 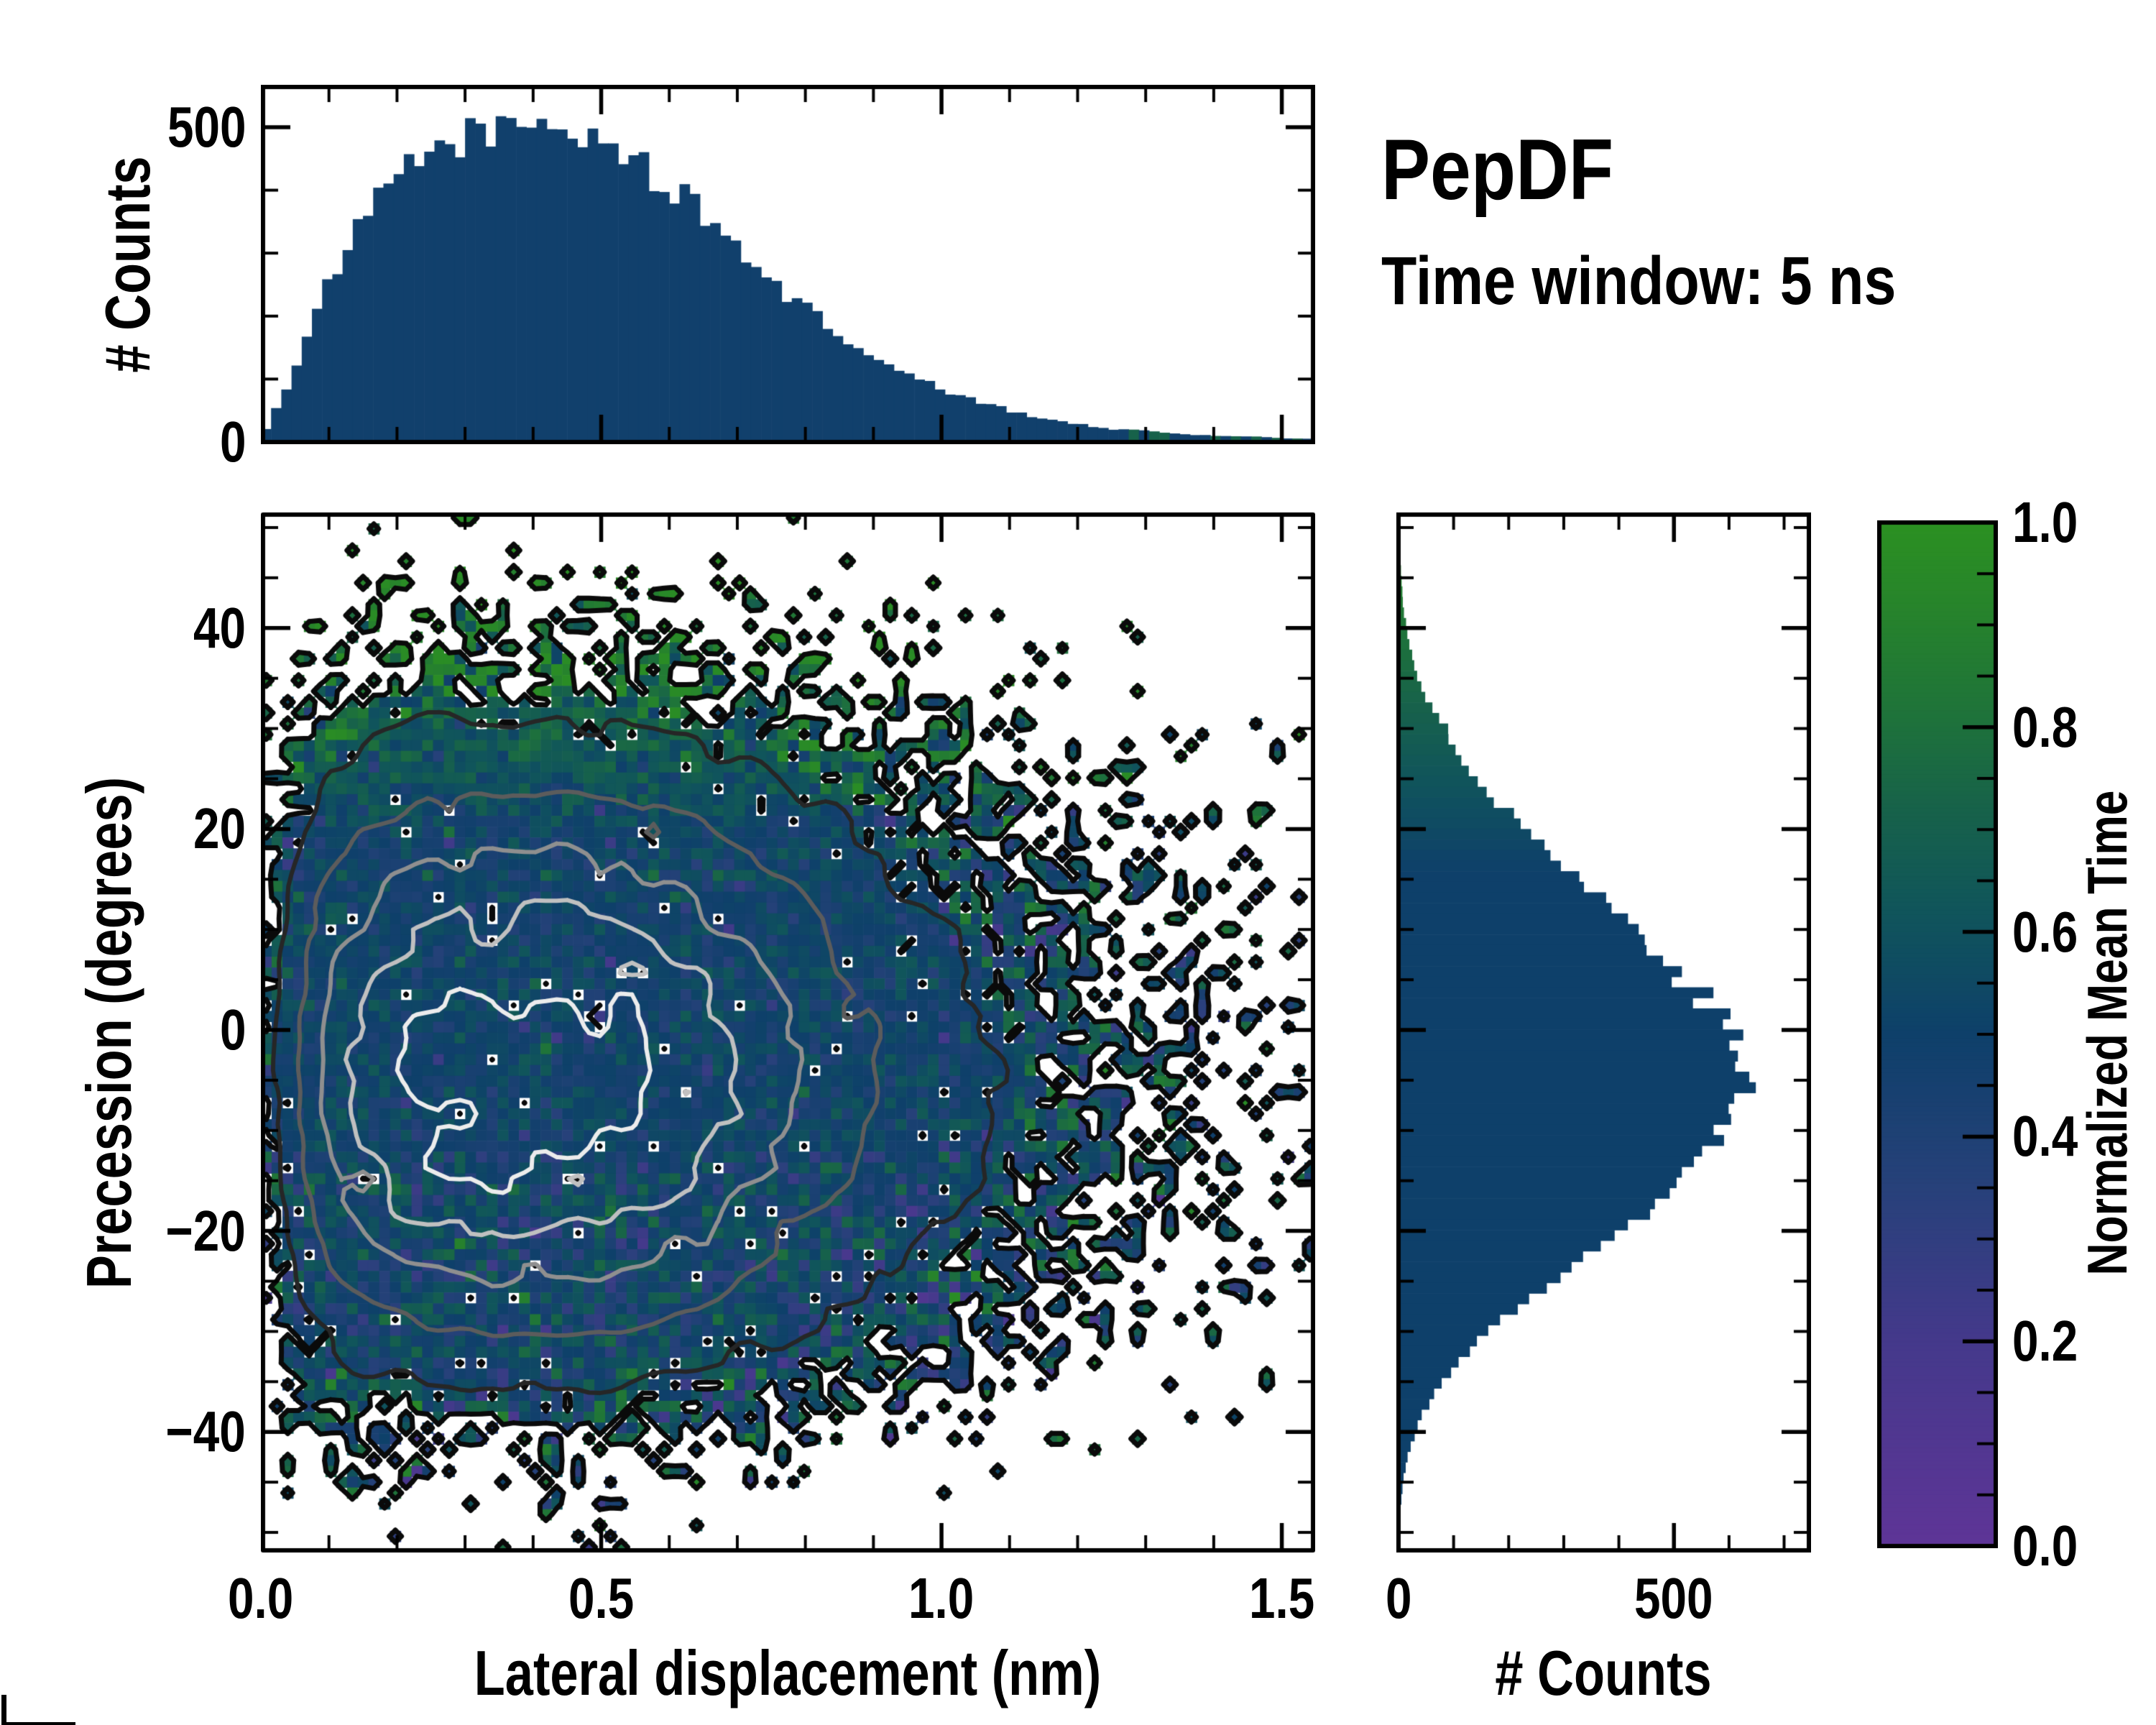 I want to click on main-x-tick-label-text: 0.0, so click(x=261, y=1598).